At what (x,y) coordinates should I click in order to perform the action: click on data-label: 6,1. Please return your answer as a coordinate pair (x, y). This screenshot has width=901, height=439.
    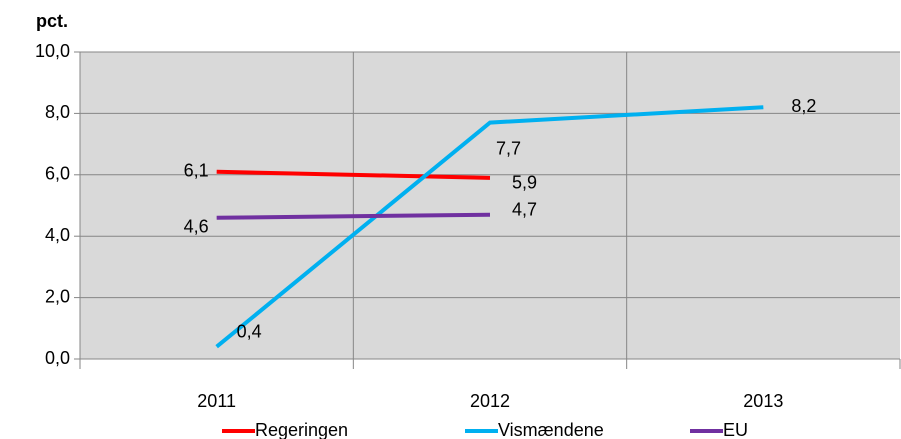
    Looking at the image, I should click on (196, 170).